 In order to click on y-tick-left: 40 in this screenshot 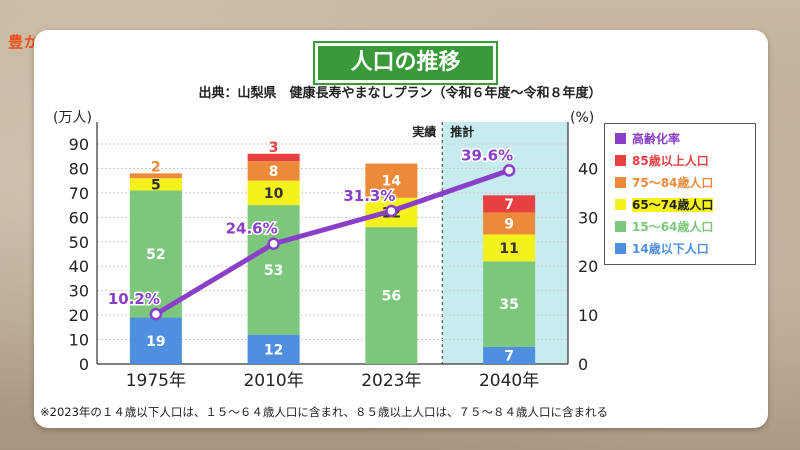, I will do `click(79, 266)`.